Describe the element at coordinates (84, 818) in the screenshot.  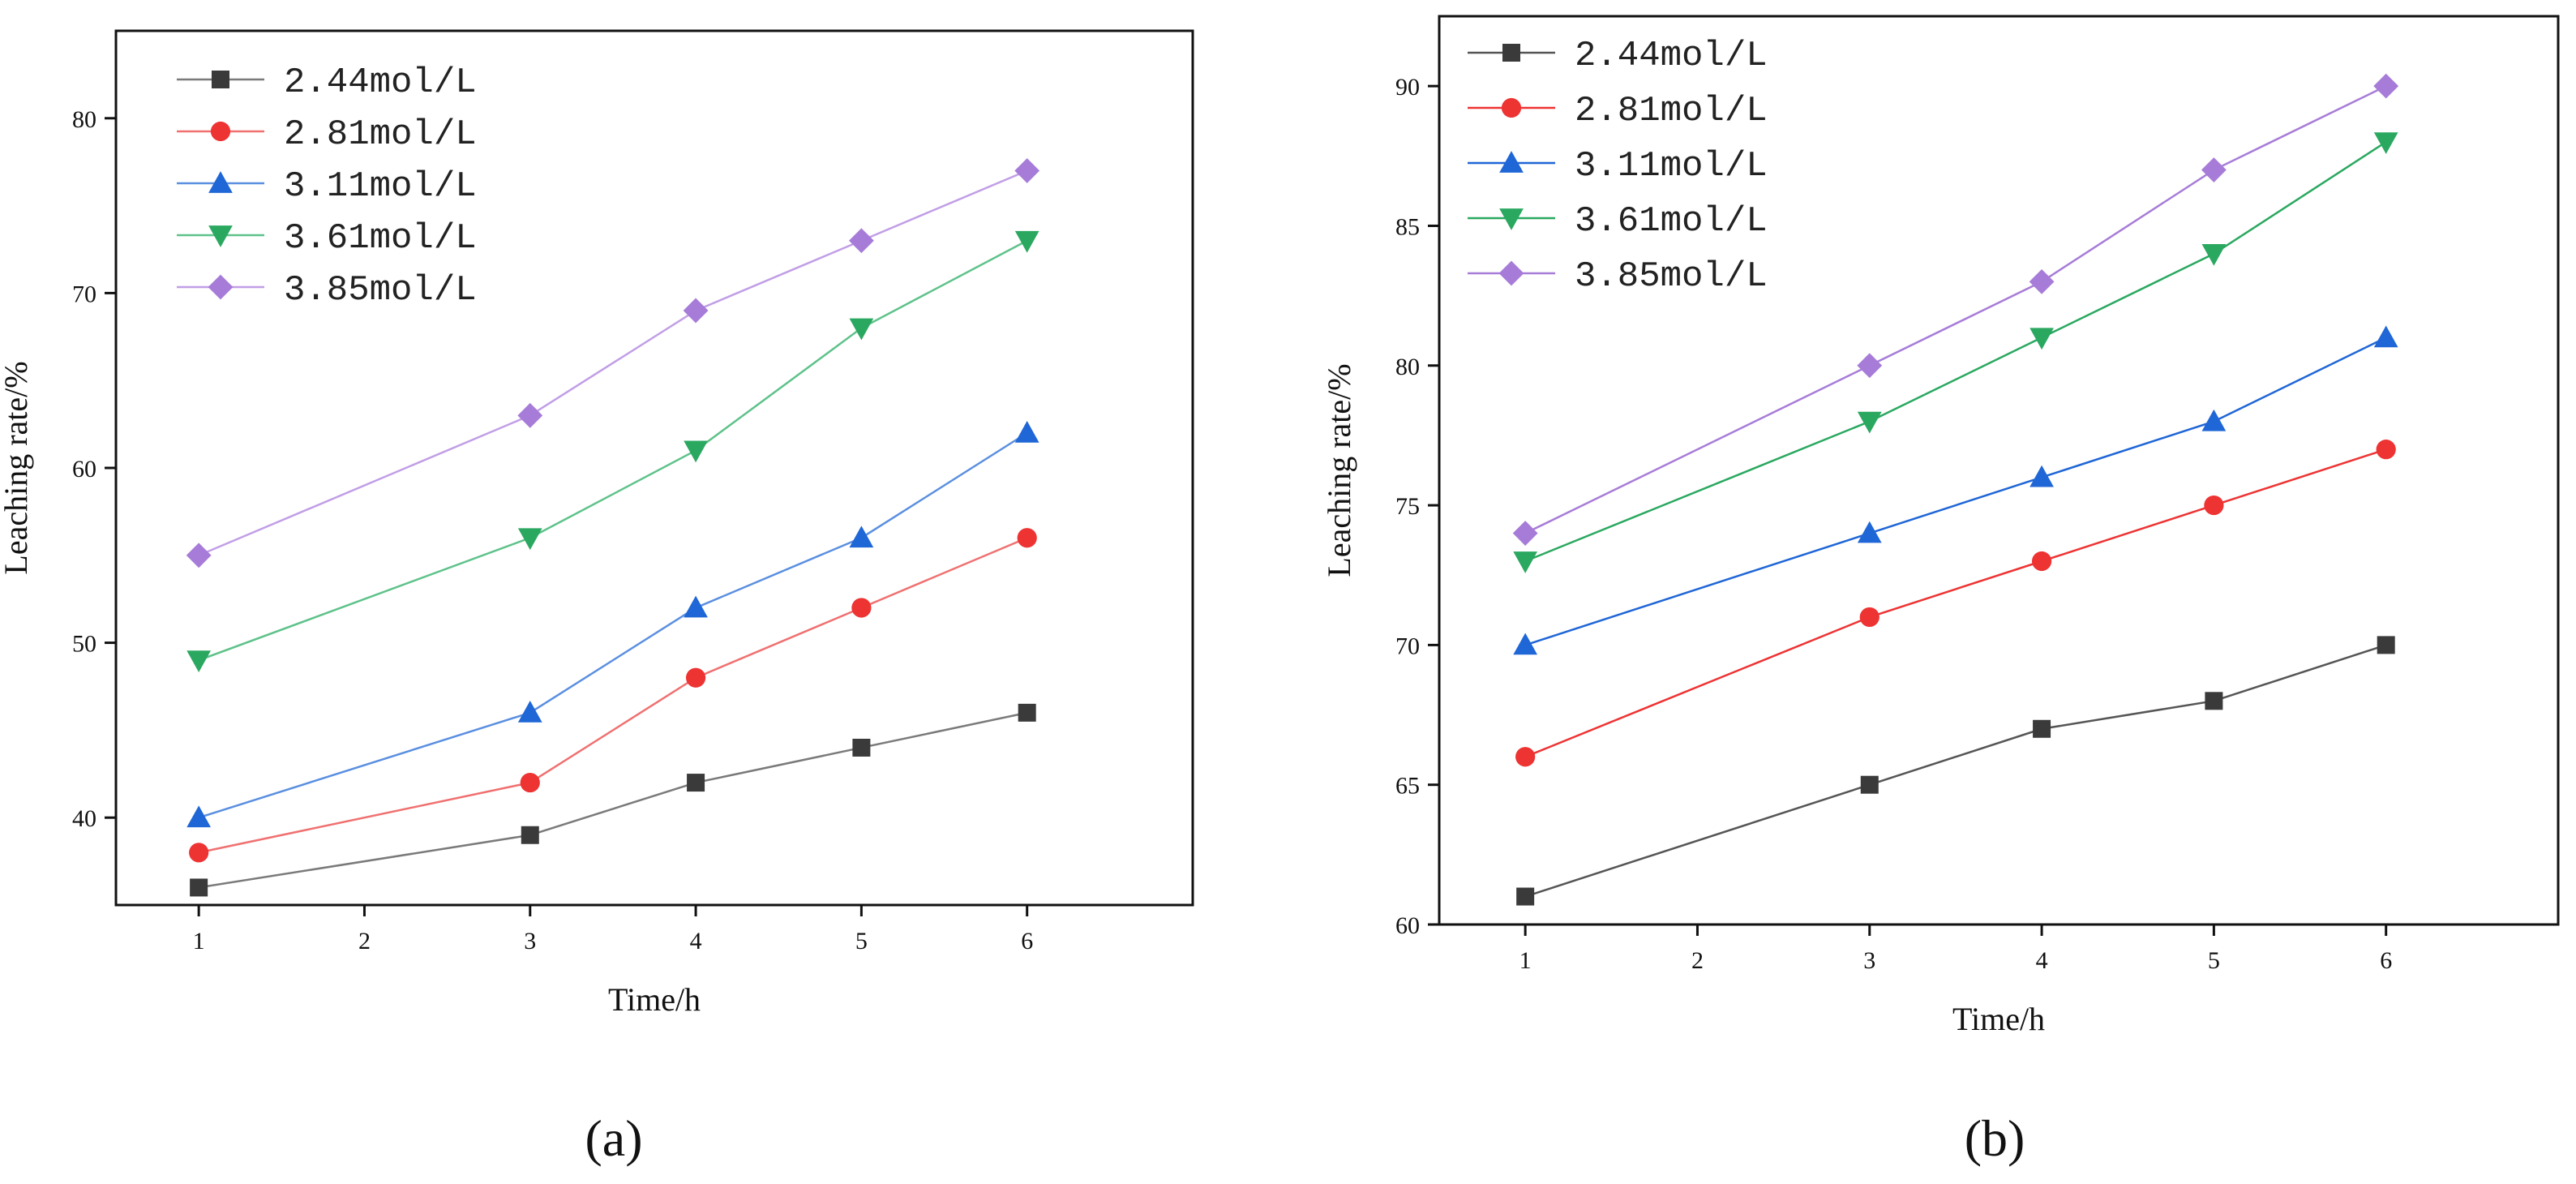
I see `y-tick-label: 40` at that location.